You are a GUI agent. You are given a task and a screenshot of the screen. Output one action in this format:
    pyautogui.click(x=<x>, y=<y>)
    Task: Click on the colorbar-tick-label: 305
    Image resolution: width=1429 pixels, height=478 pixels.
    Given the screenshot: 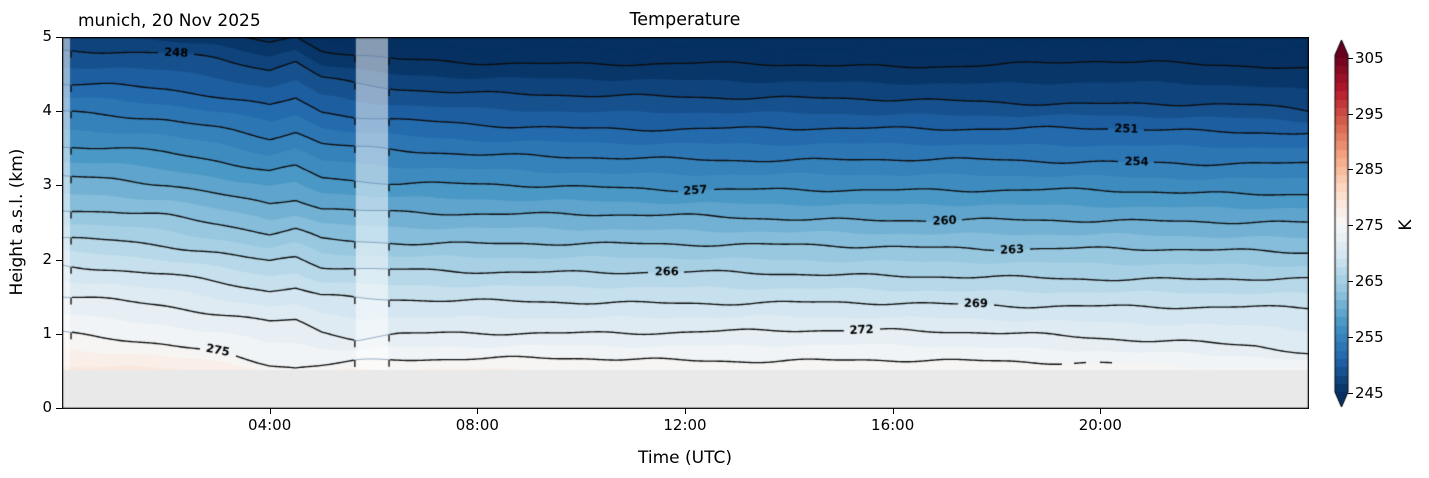 What is the action you would take?
    pyautogui.click(x=1369, y=57)
    